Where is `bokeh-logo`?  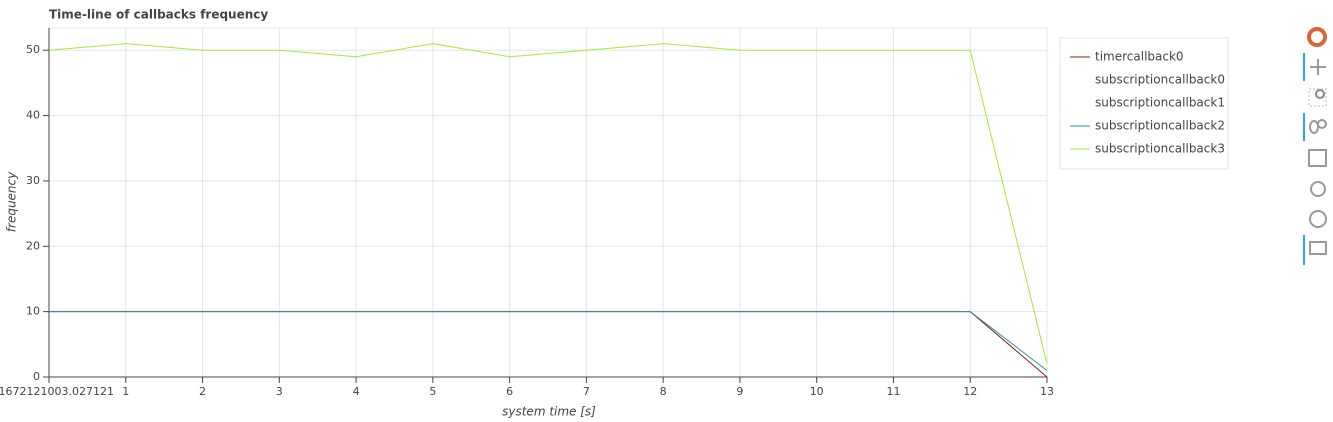 bokeh-logo is located at coordinates (1317, 37).